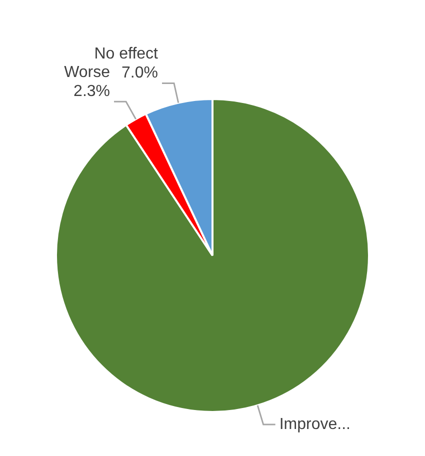 The height and width of the screenshot is (456, 425). What do you see at coordinates (140, 73) in the screenshot?
I see `data-label: 7.0%` at bounding box center [140, 73].